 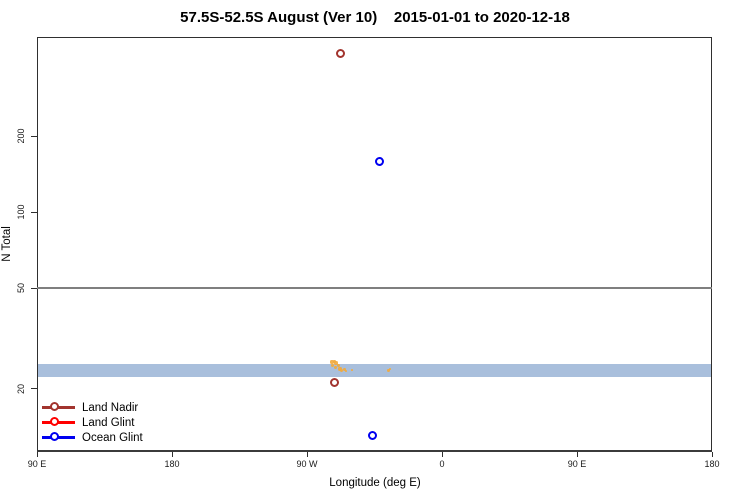 I want to click on x-axis-tick-label: 90 W, so click(x=307, y=464).